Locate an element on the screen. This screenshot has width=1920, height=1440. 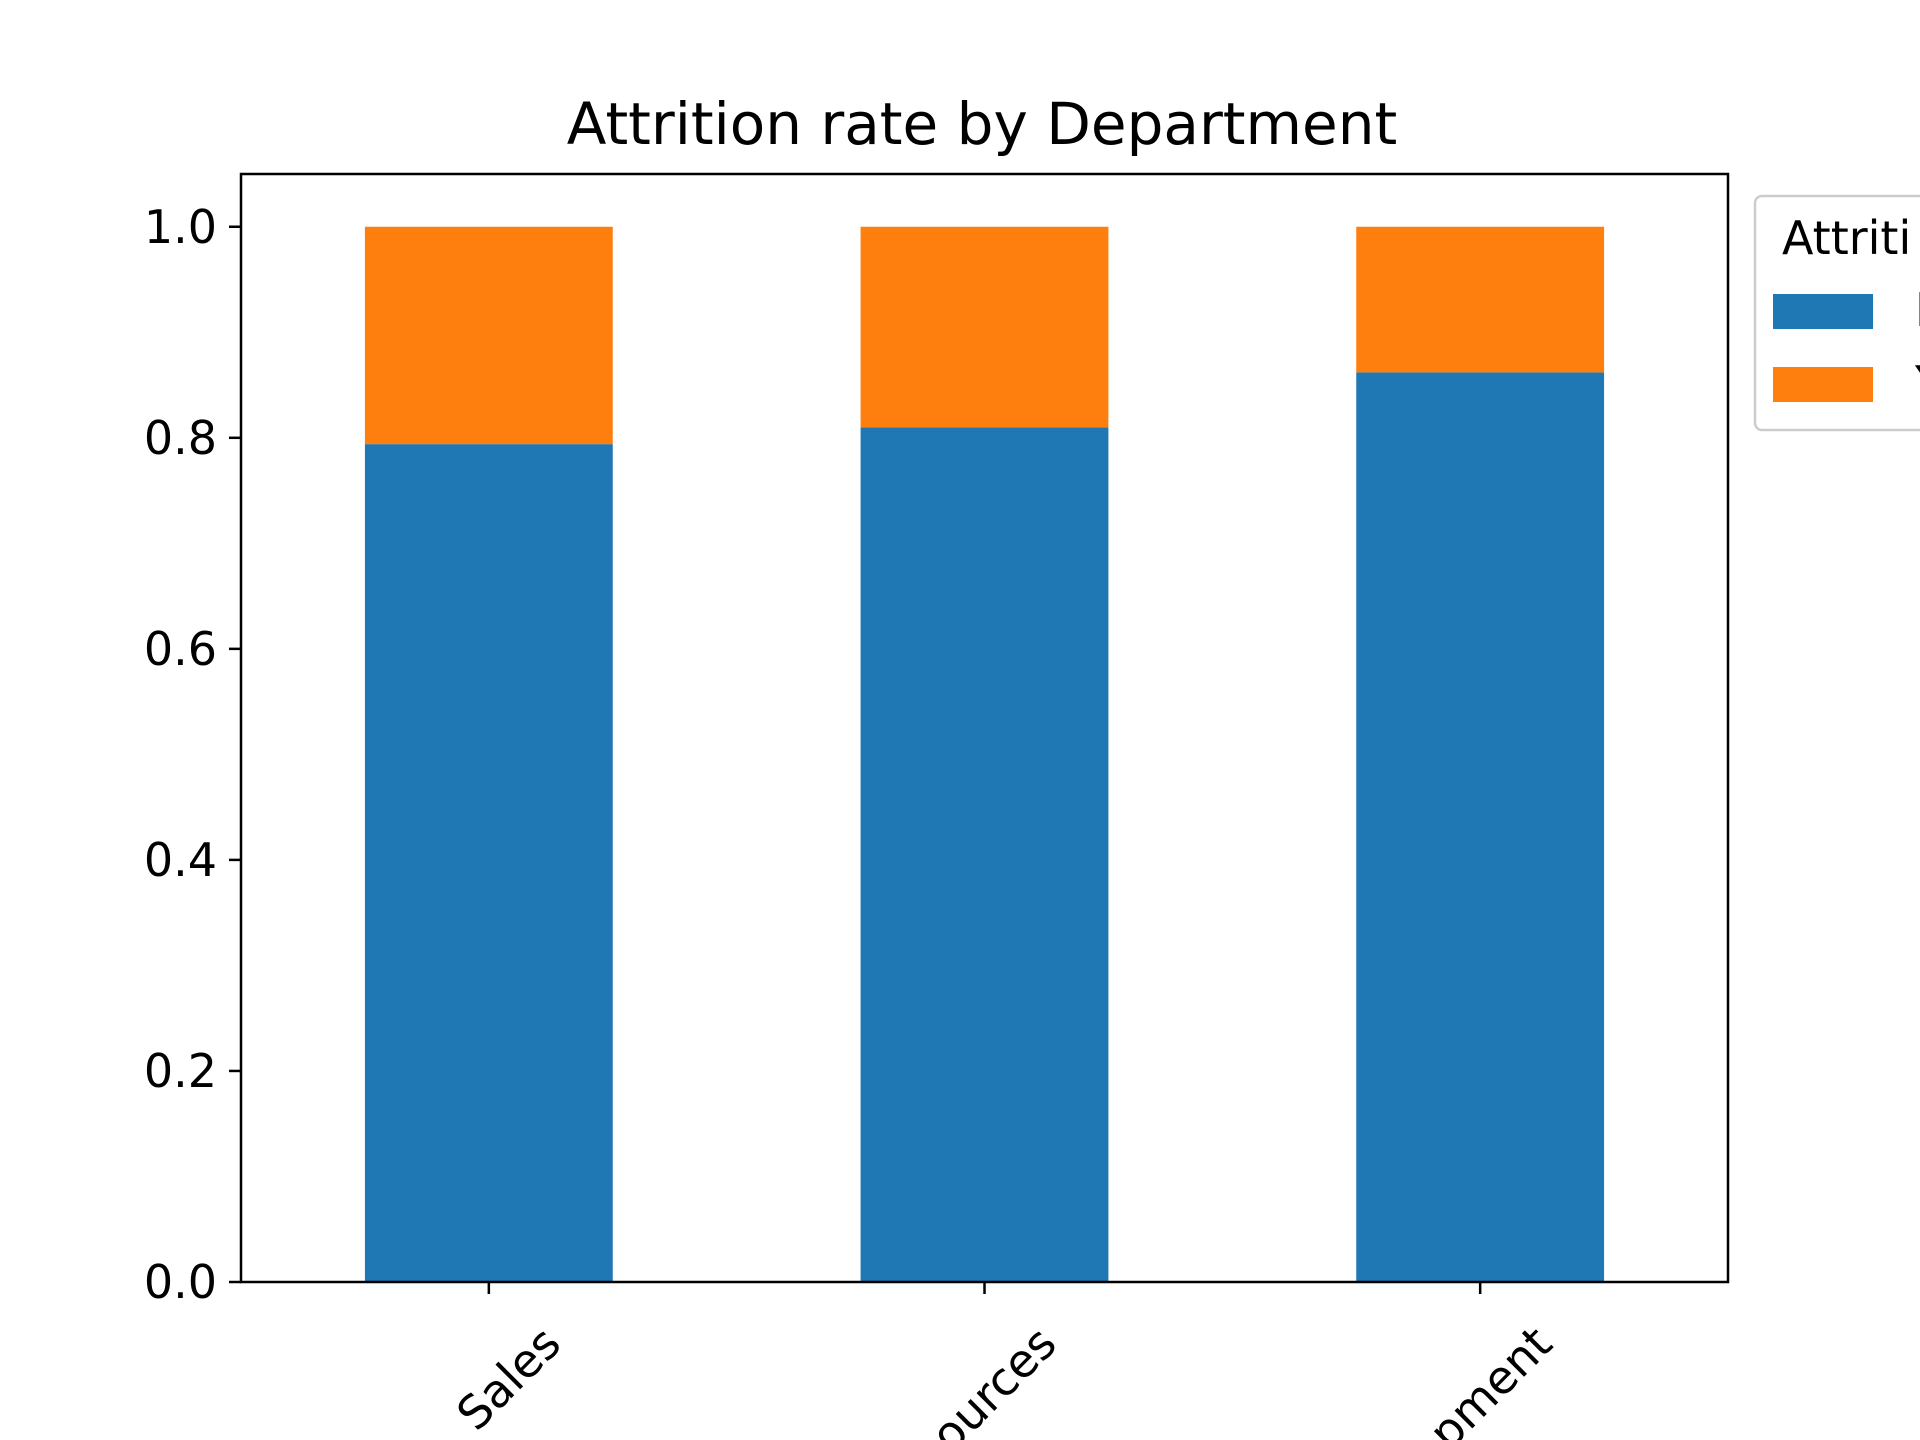
chart-title: Attrition rate by Department is located at coordinates (982, 124).